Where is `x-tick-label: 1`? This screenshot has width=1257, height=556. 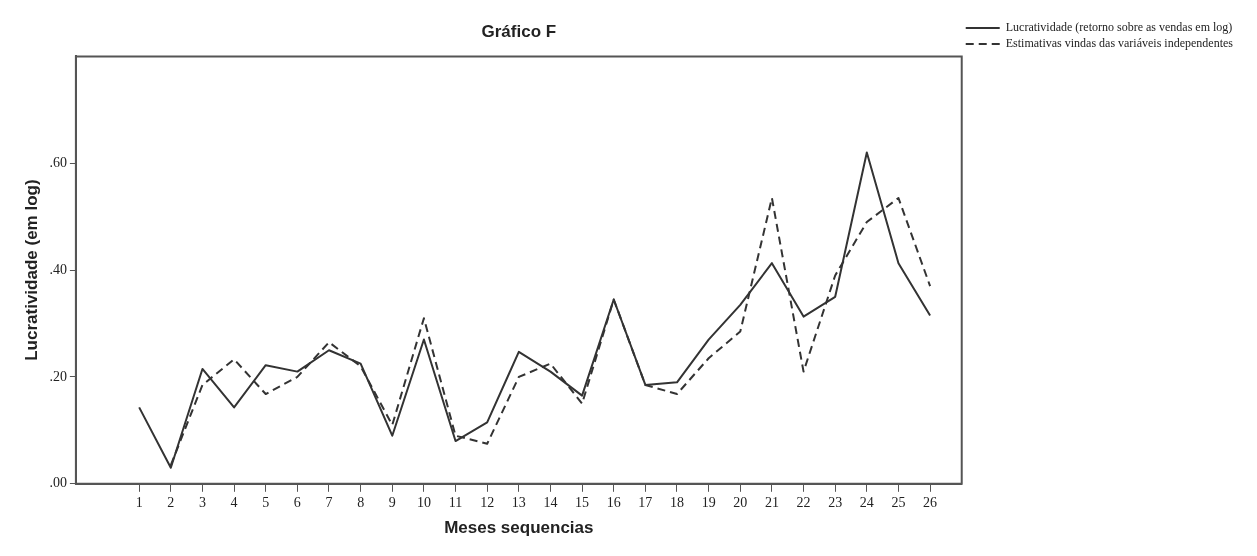
x-tick-label: 1 is located at coordinates (139, 502).